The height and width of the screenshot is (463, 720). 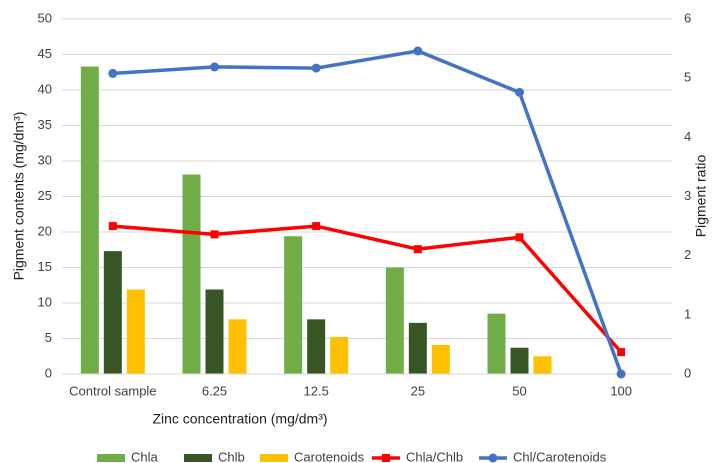 I want to click on y-tick-label: 15, so click(x=45, y=266).